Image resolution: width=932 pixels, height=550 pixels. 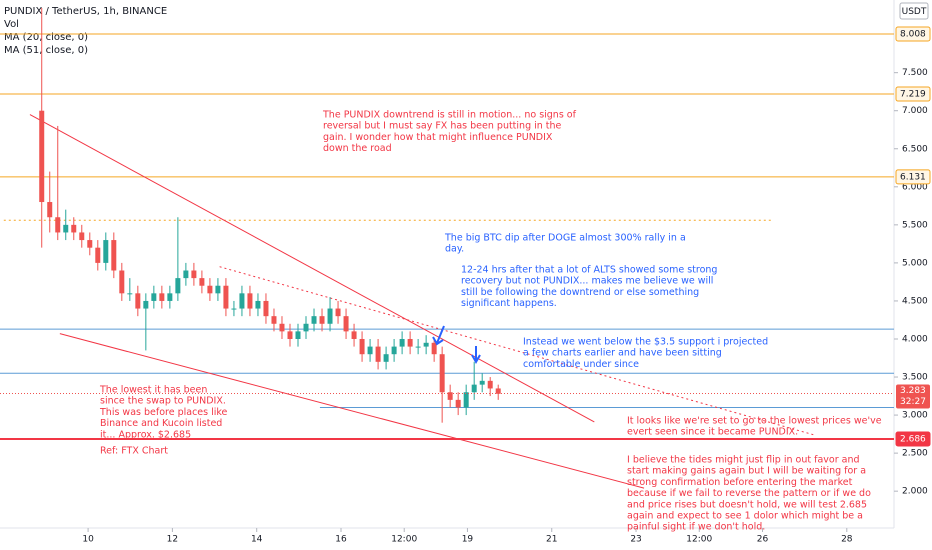 I want to click on countdown: 32:27, so click(x=913, y=402).